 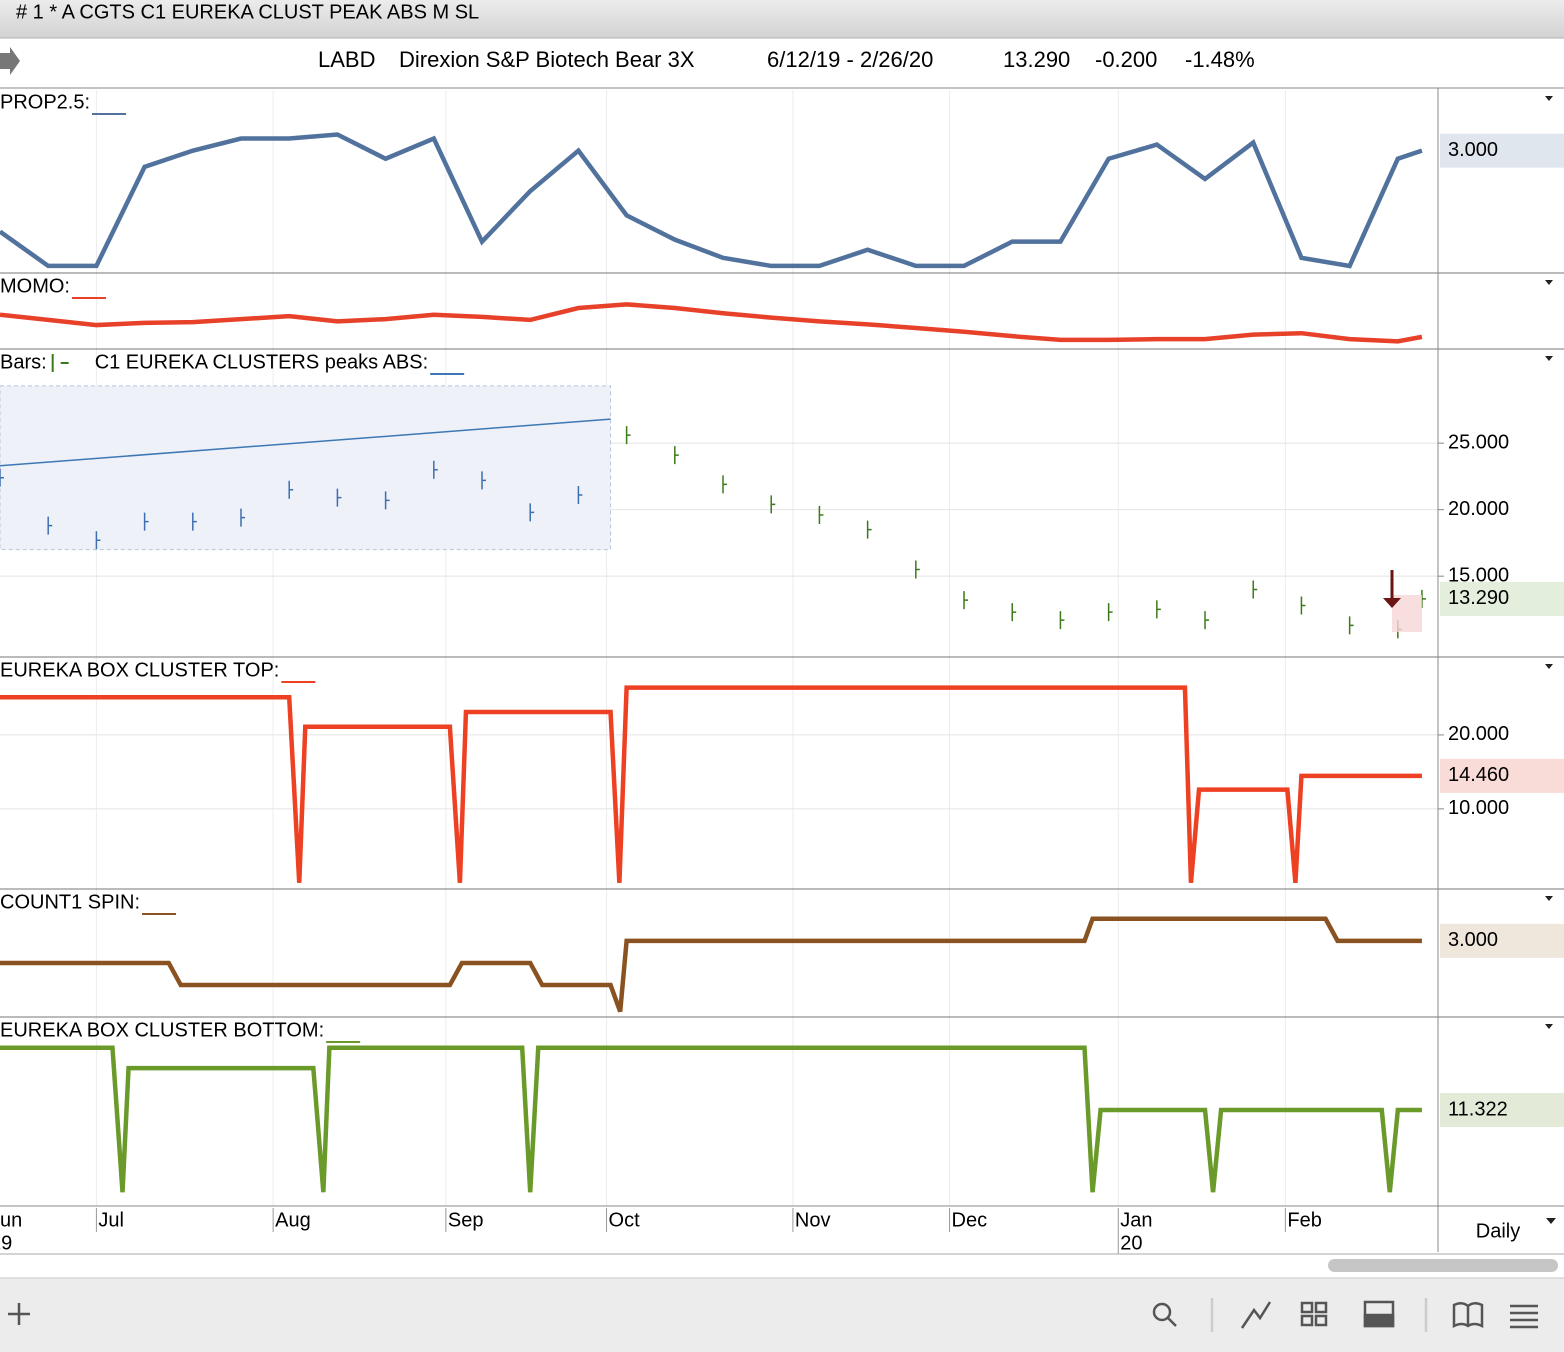 What do you see at coordinates (1131, 1243) in the screenshot?
I see `year-label: 20` at bounding box center [1131, 1243].